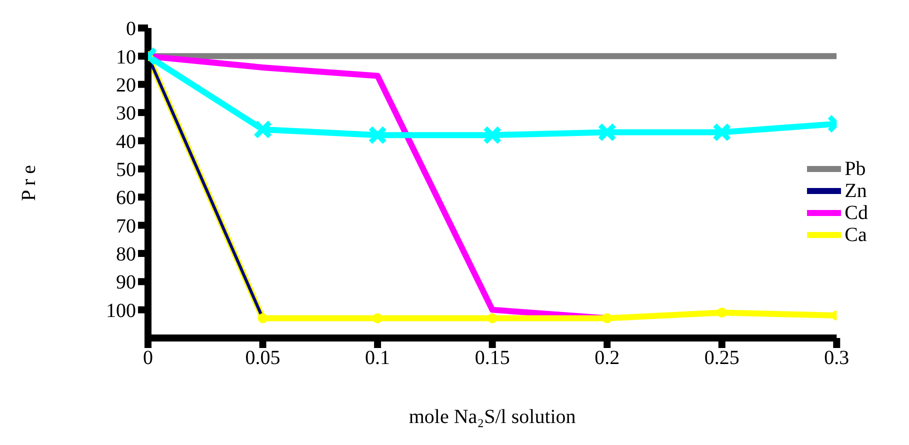 The width and height of the screenshot is (909, 445). What do you see at coordinates (837, 358) in the screenshot?
I see `x-tick-label: 0.3` at bounding box center [837, 358].